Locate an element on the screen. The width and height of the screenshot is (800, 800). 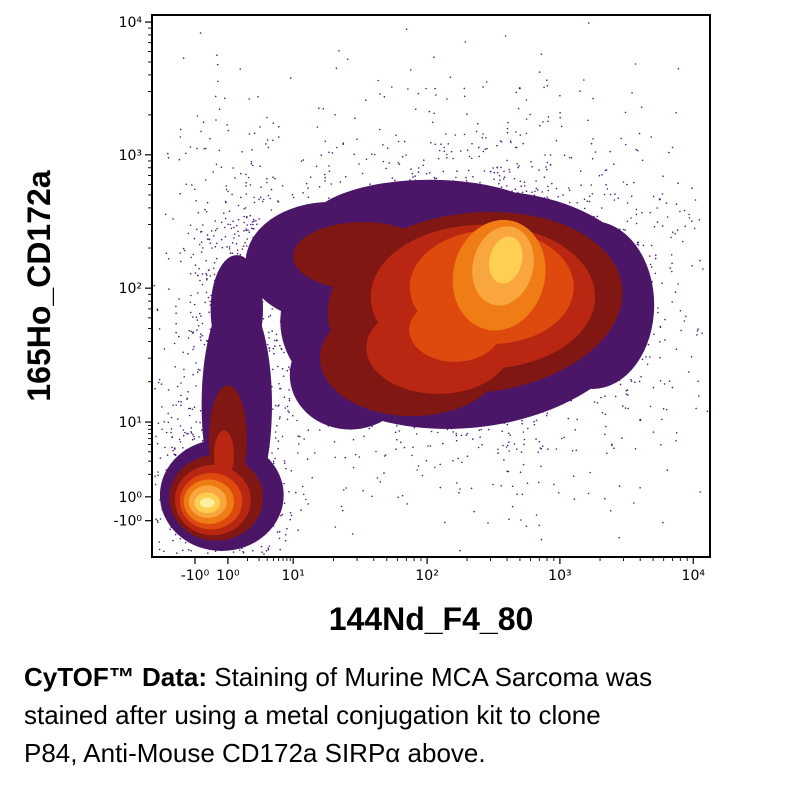
caption-line-3: P84, Anti-Mouse CD172a SIRPα above. is located at coordinates (255, 753).